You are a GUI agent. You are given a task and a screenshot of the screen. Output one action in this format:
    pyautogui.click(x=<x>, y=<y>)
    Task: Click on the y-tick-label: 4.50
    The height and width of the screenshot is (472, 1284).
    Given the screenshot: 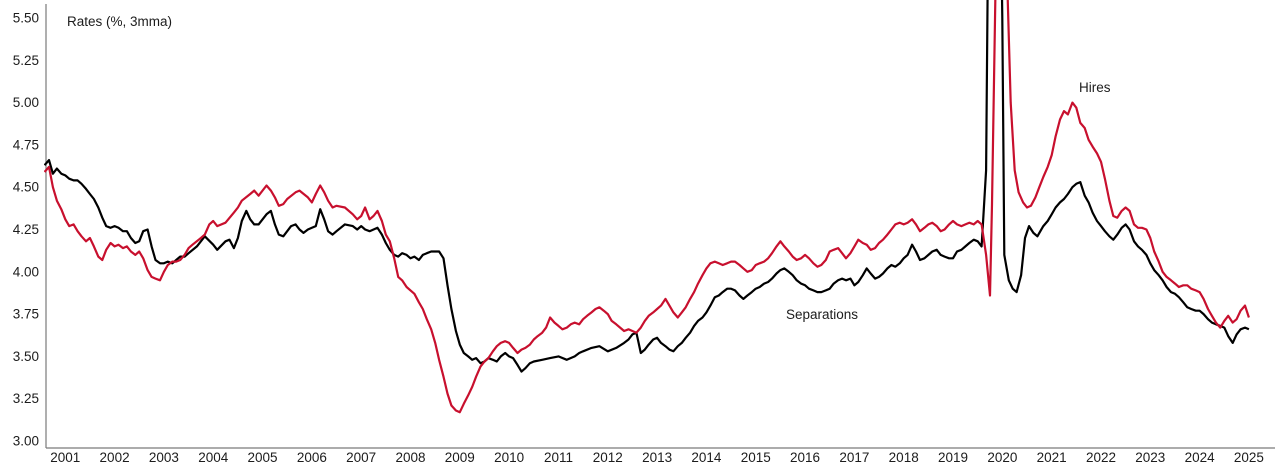 What is the action you would take?
    pyautogui.click(x=26, y=187)
    